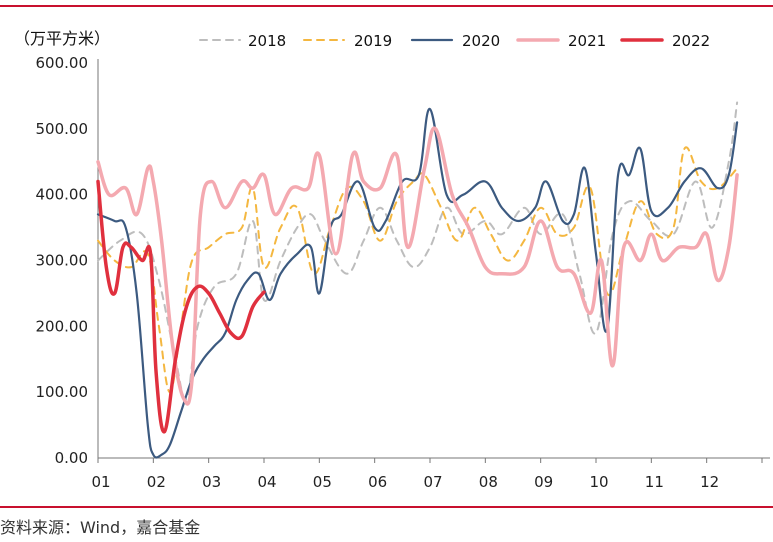 The width and height of the screenshot is (773, 542). What do you see at coordinates (691, 41) in the screenshot?
I see `legend-label-2022: 2022` at bounding box center [691, 41].